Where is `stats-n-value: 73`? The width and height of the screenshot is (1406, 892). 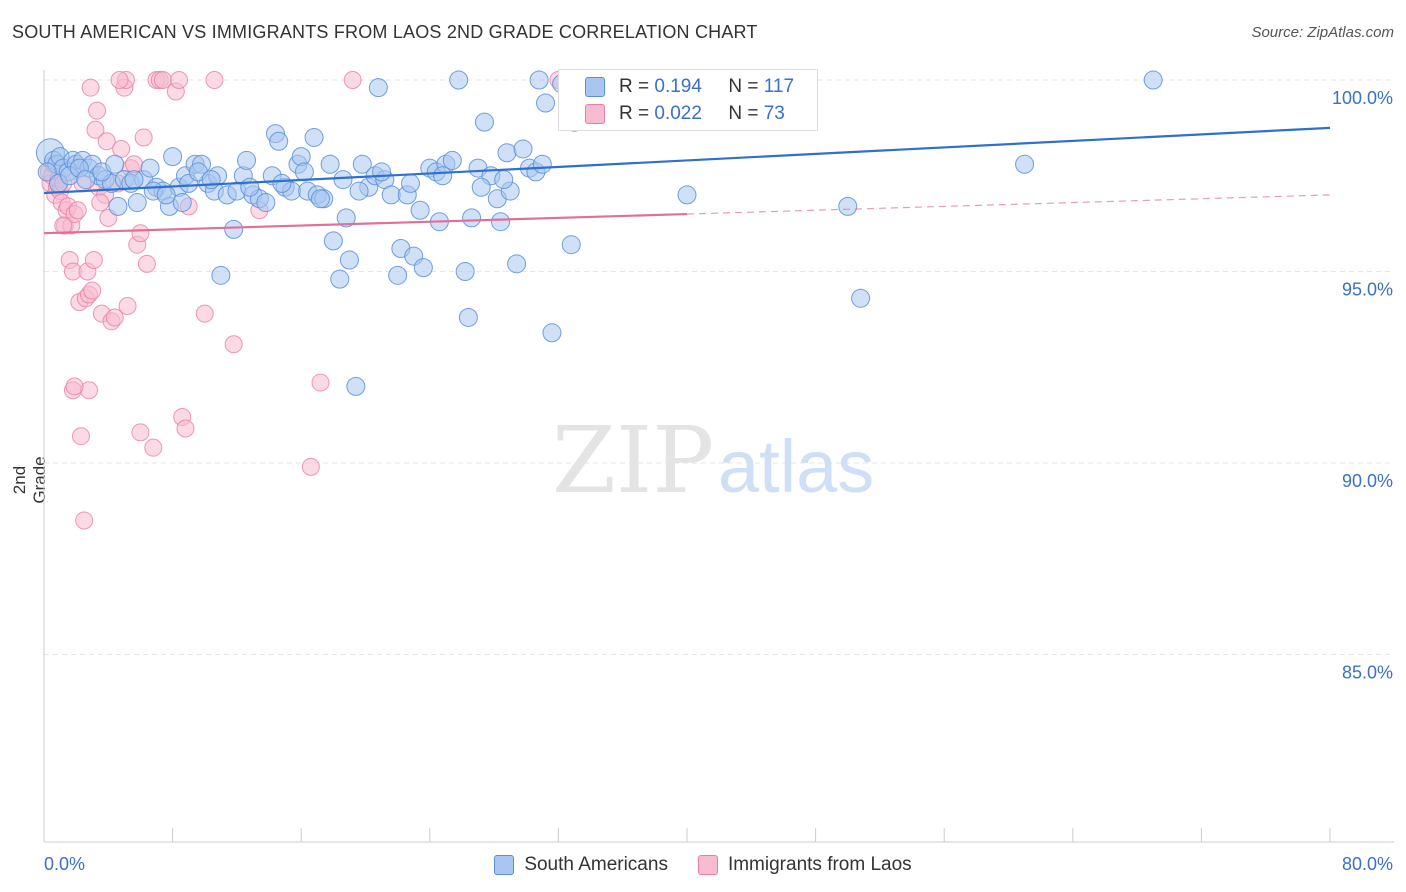
stats-n-value: 73 is located at coordinates (774, 113).